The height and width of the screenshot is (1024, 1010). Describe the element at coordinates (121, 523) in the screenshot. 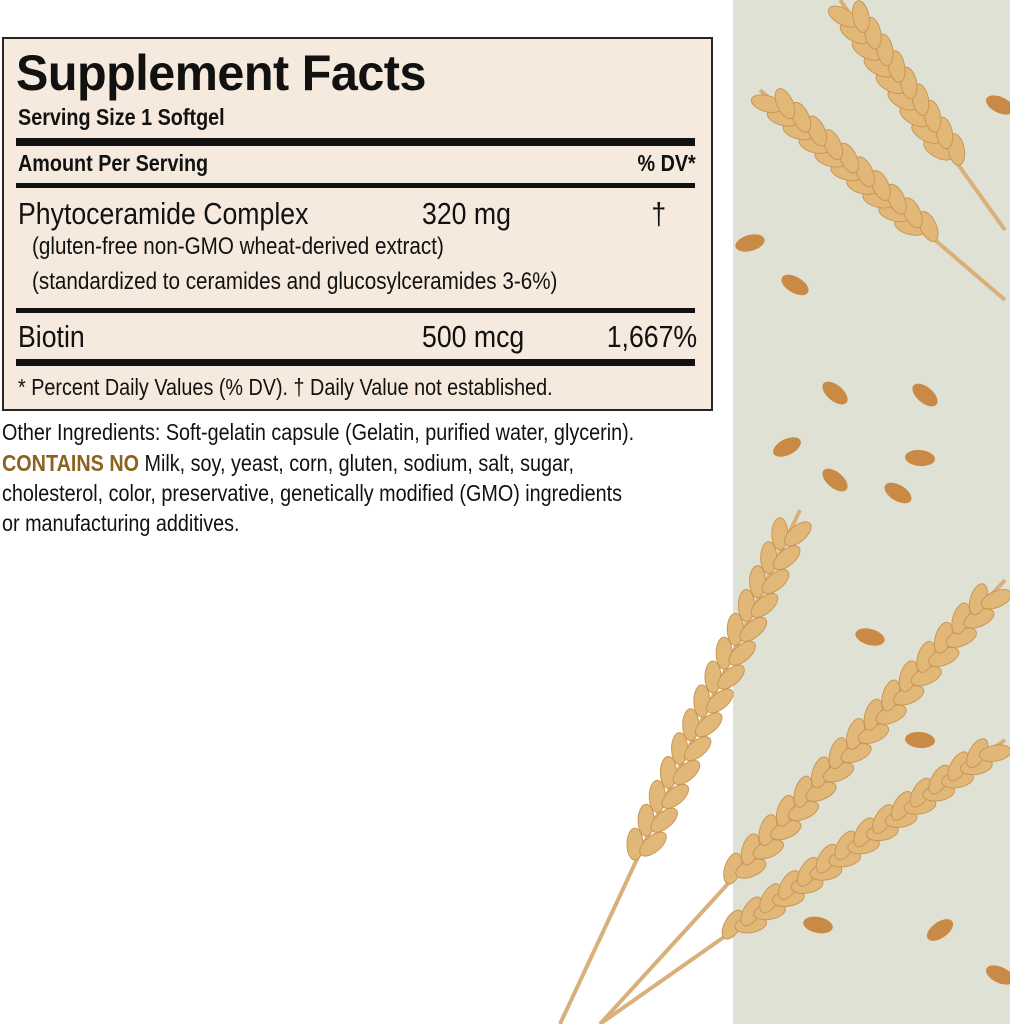

I see `contains-no-text: or manufacturing additives.` at that location.